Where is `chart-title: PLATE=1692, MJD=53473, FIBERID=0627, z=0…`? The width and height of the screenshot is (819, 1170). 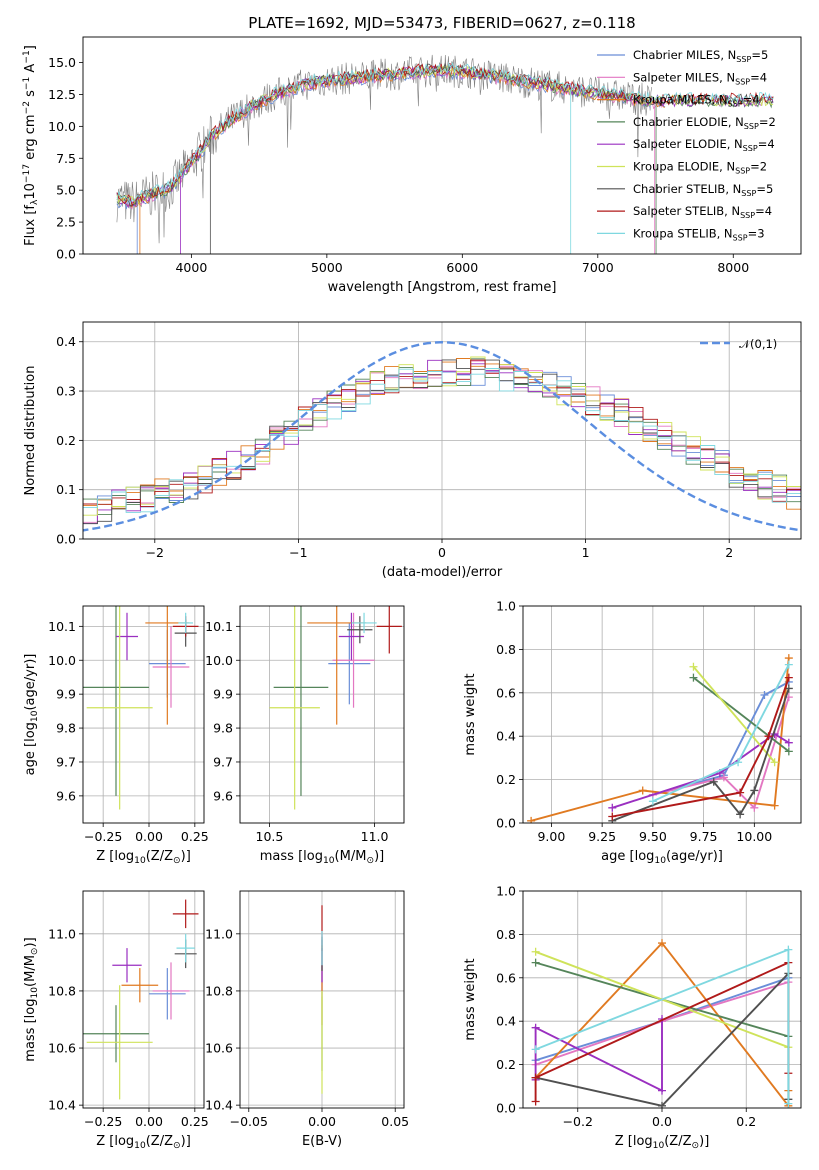
chart-title: PLATE=1692, MJD=53473, FIBERID=0627, z=0… is located at coordinates (441, 23).